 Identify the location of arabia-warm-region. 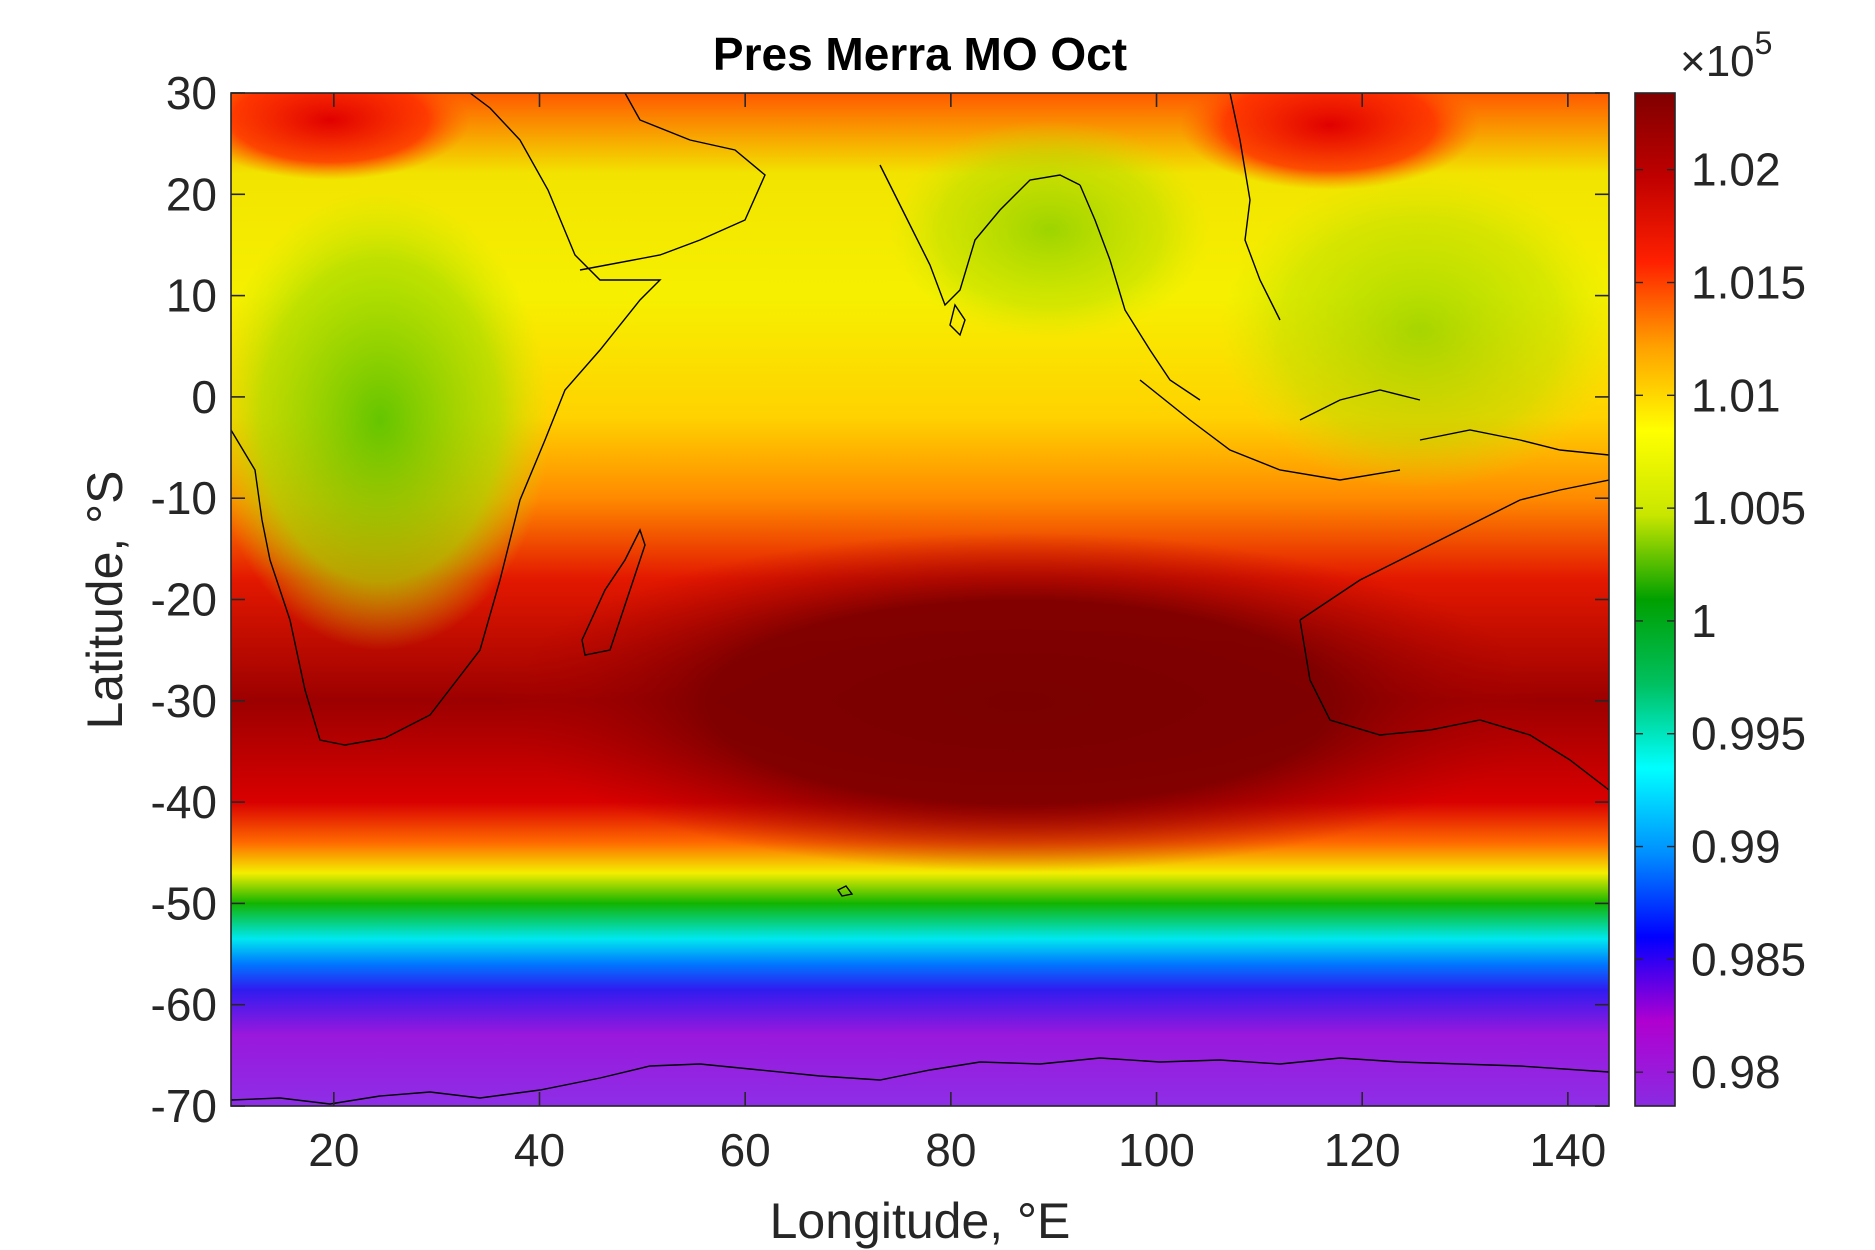
(350, 136).